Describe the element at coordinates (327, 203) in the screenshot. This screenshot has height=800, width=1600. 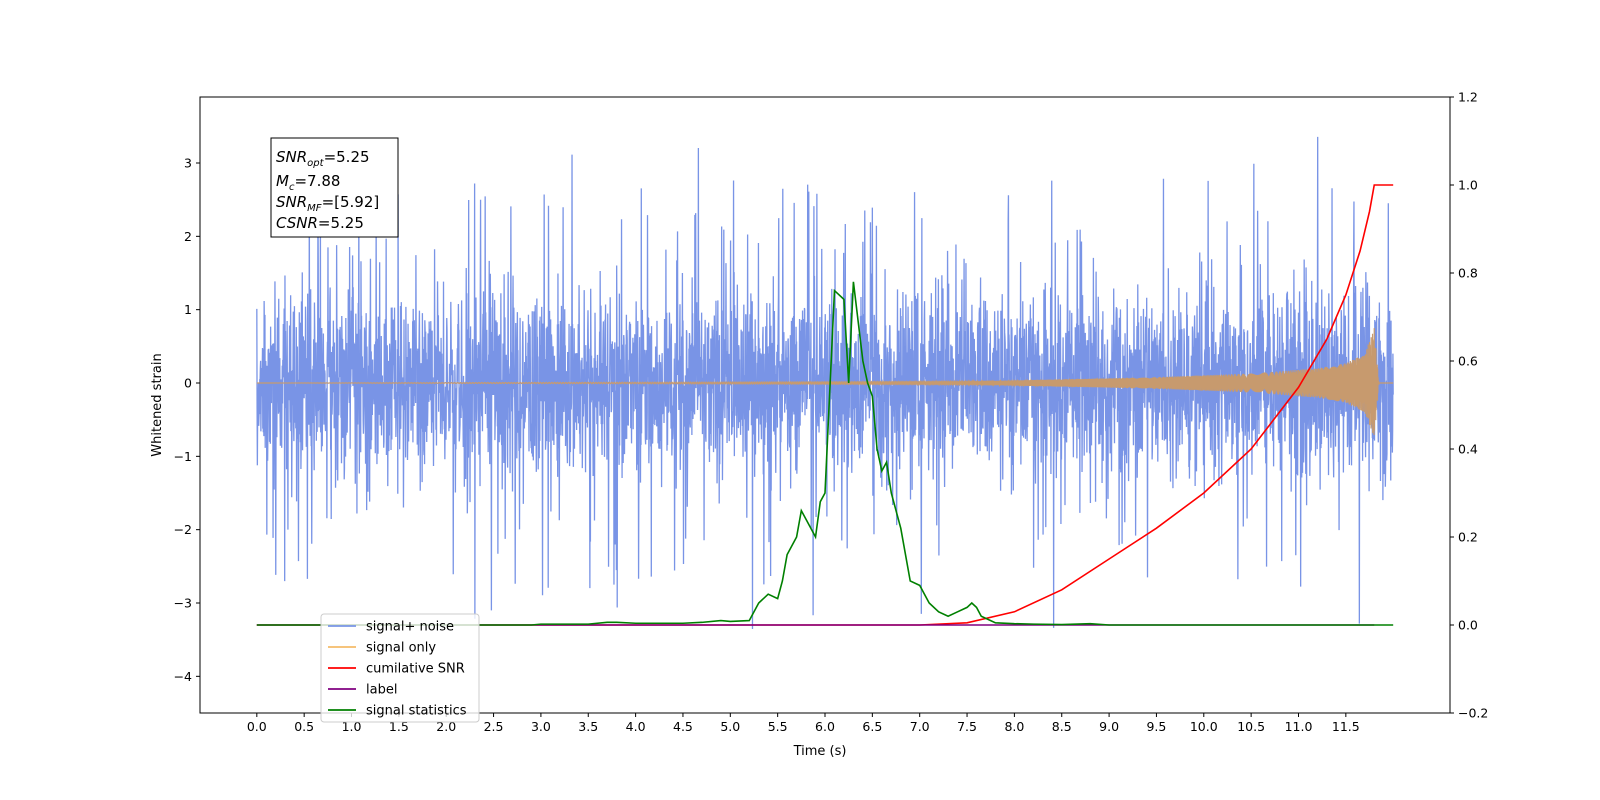
I see `snr-mf-text: SNRMF=[5.92]` at that location.